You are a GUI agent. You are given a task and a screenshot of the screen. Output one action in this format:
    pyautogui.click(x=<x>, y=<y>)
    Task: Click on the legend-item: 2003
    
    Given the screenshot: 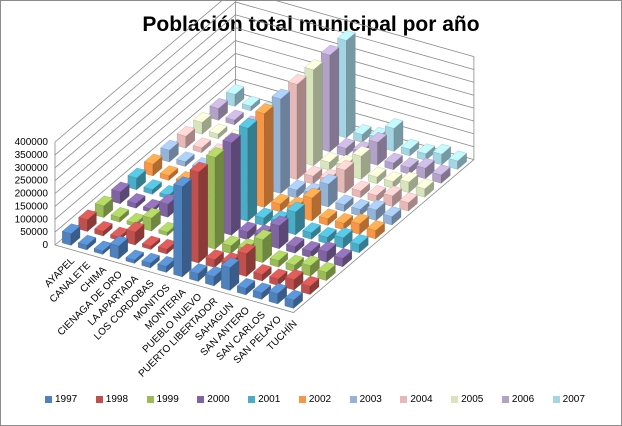 What is the action you would take?
    pyautogui.click(x=365, y=399)
    